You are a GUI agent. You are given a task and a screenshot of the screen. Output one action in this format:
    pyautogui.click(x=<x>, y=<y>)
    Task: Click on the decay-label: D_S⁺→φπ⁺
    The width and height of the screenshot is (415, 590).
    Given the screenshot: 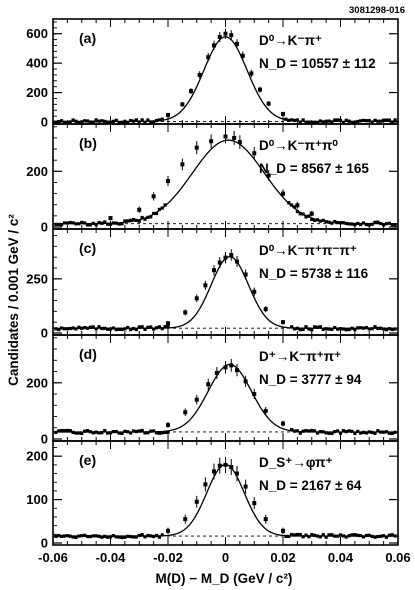 What is the action you would take?
    pyautogui.click(x=296, y=462)
    